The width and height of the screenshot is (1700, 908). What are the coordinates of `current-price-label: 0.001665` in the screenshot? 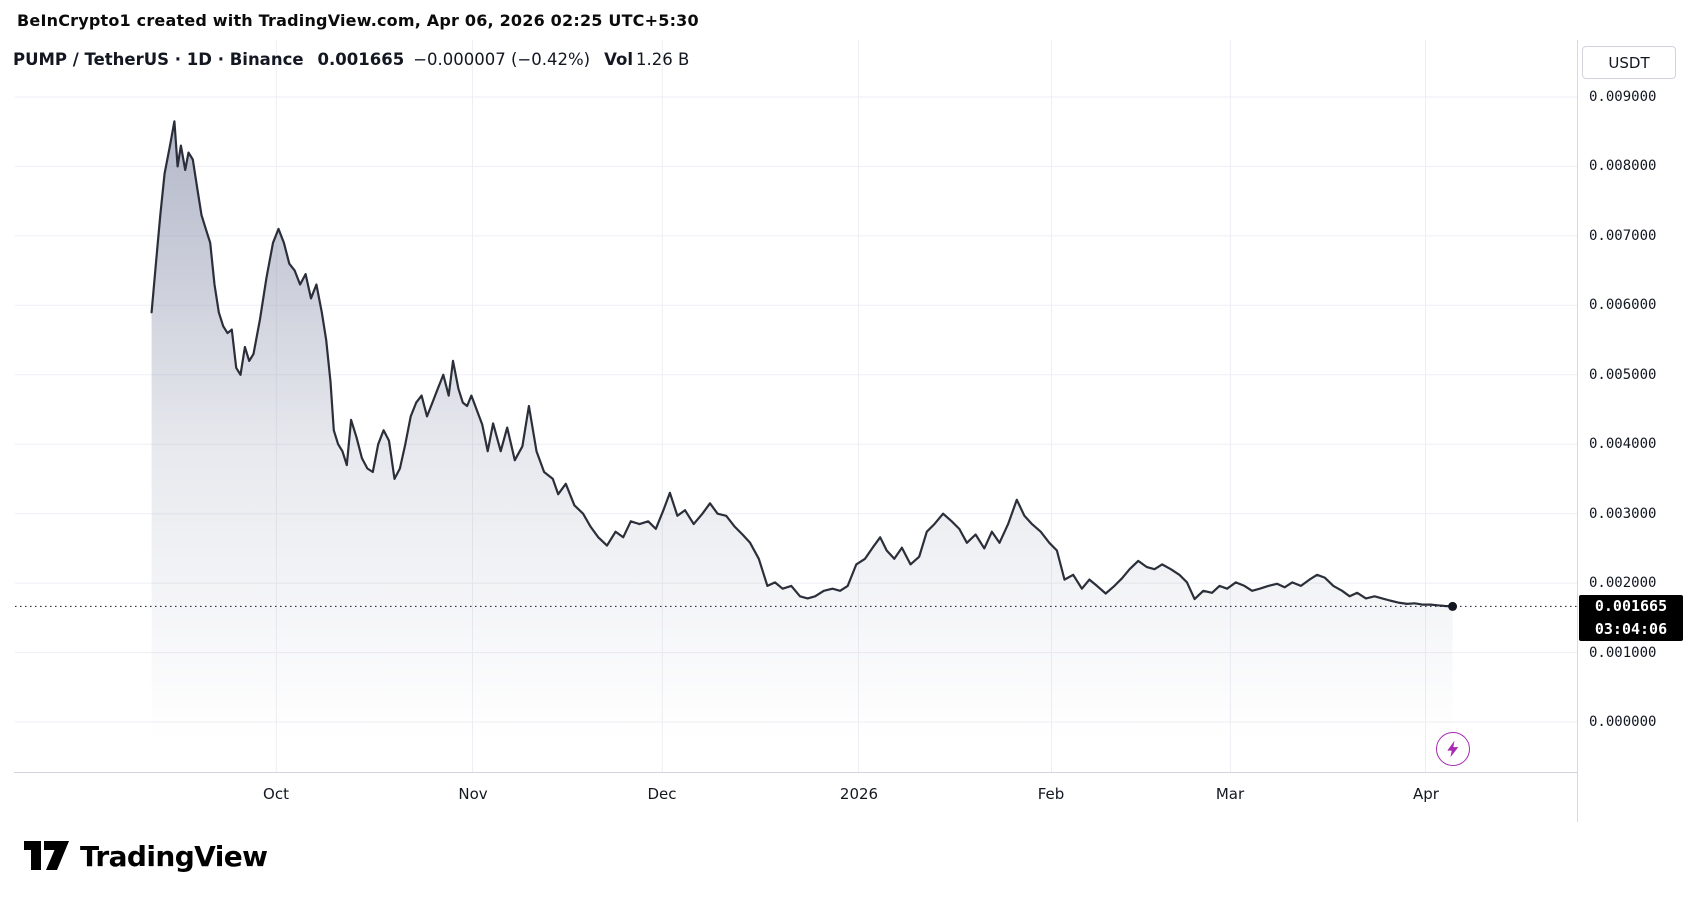 It's located at (1631, 606).